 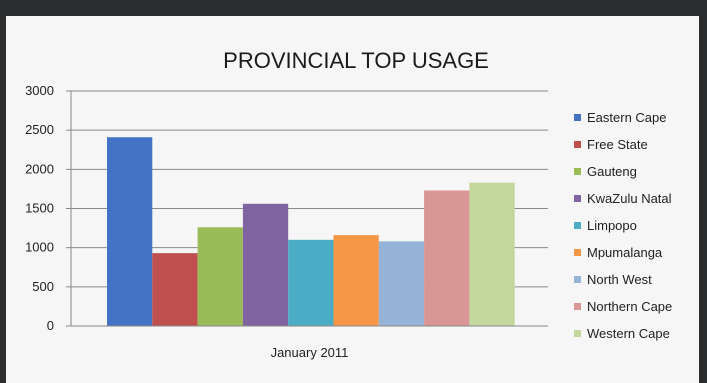 What do you see at coordinates (309, 342) in the screenshot?
I see `x-axis: January 2011` at bounding box center [309, 342].